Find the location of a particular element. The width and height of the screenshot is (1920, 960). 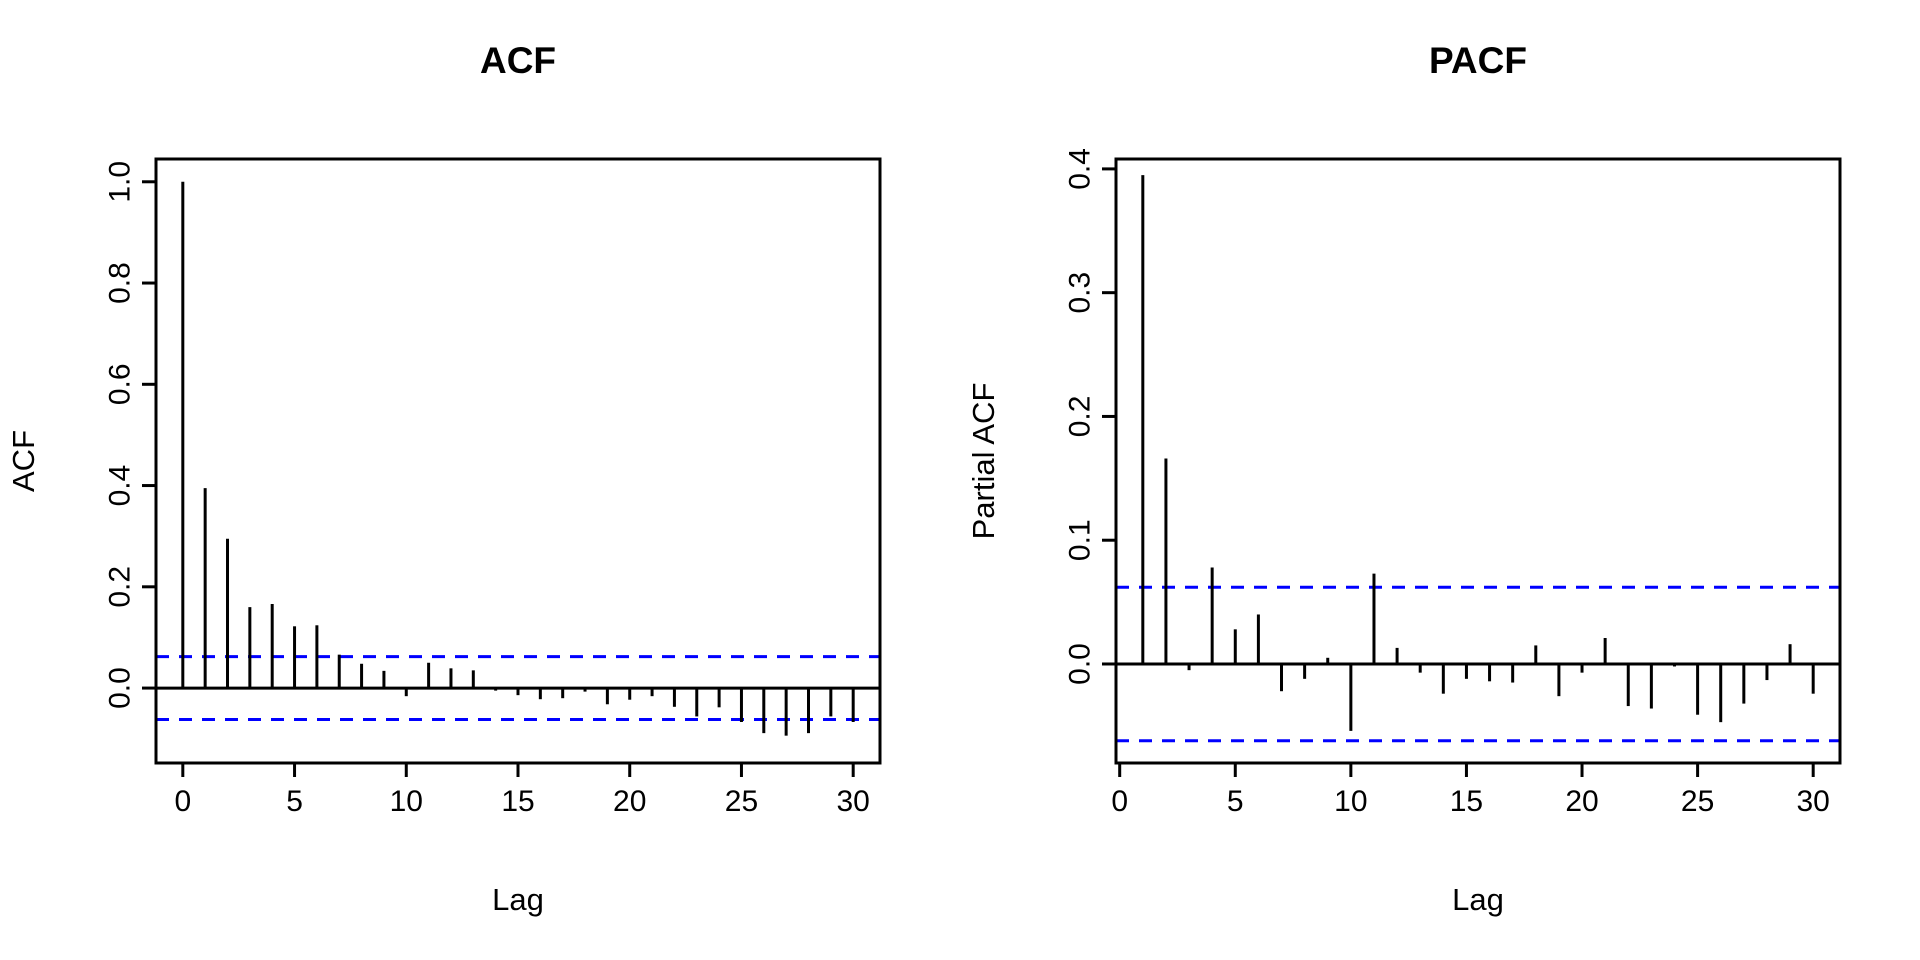

acf-x-tick-label: 15 is located at coordinates (517, 801).